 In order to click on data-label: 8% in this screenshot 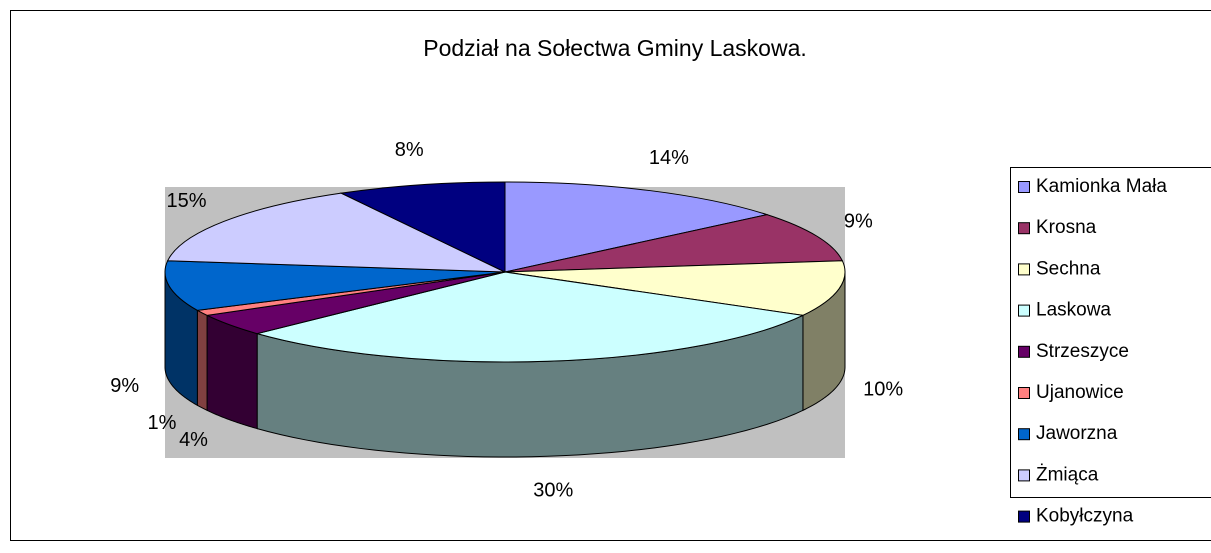, I will do `click(409, 150)`.